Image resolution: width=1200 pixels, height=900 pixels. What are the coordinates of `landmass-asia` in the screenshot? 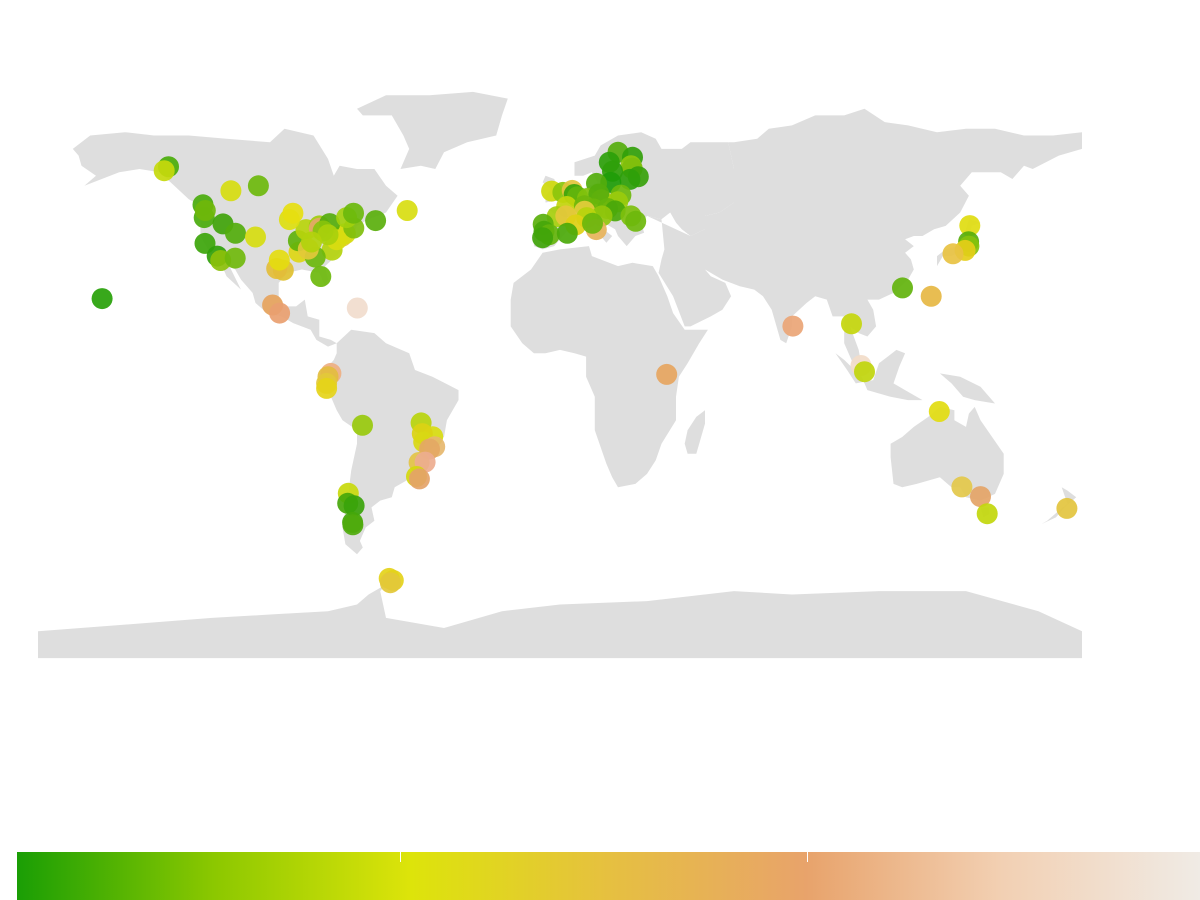 It's located at (864, 237).